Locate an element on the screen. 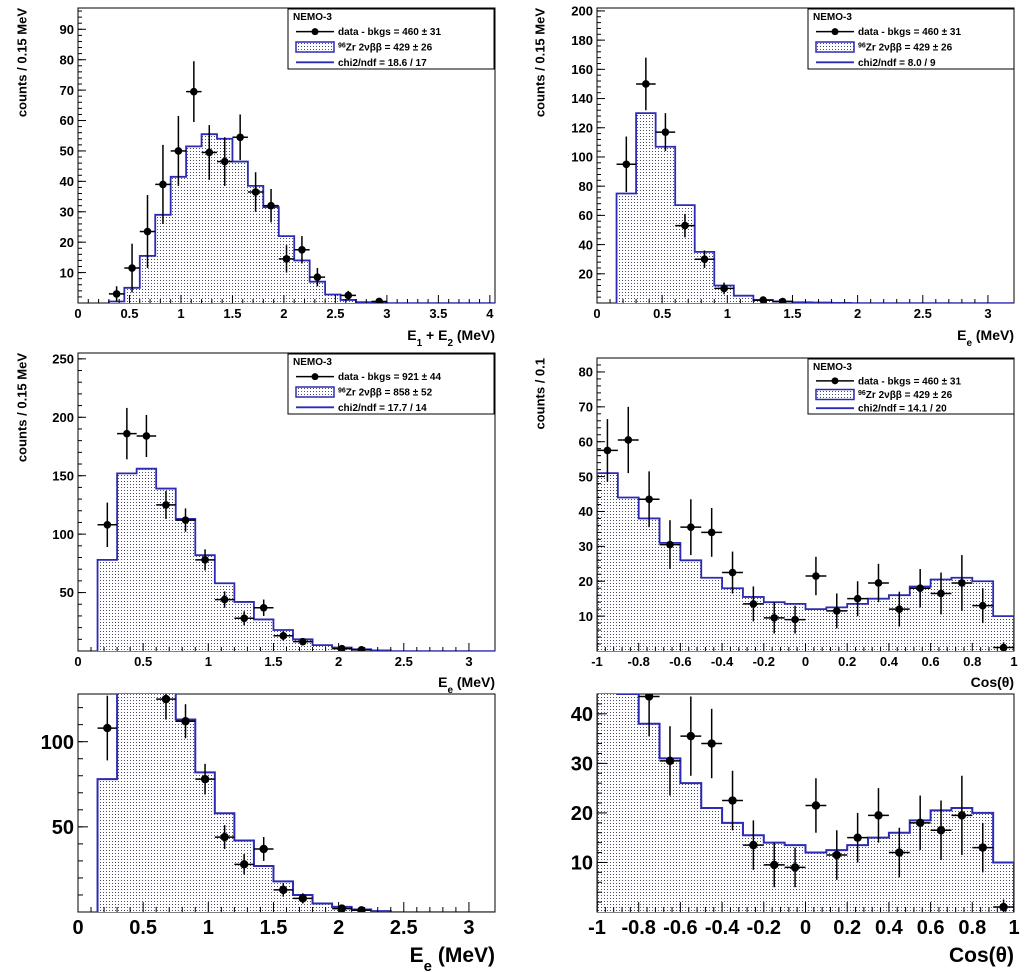 Image resolution: width=1036 pixels, height=972 pixels. x-tick-label: 0.5 is located at coordinates (662, 313).